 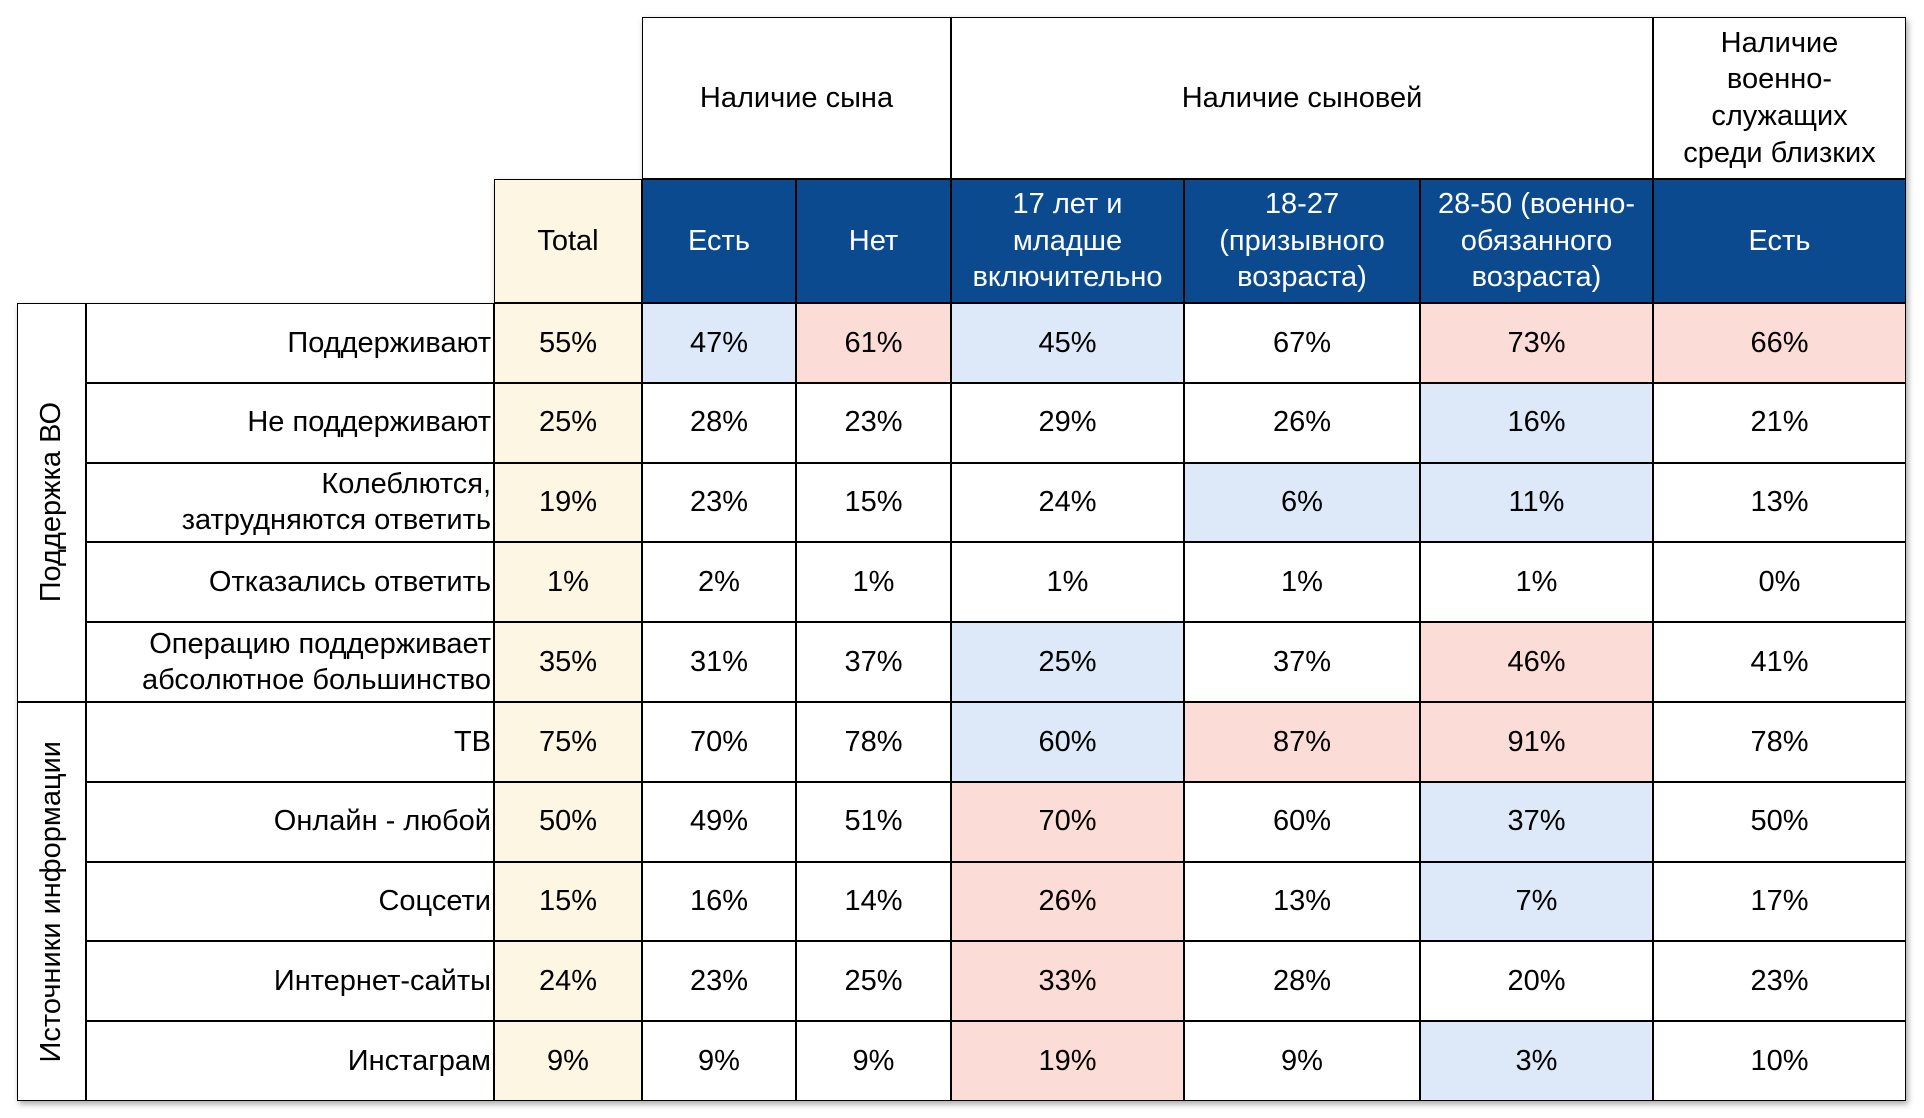 I want to click on value-cell-text: 41%, so click(x=1779, y=661).